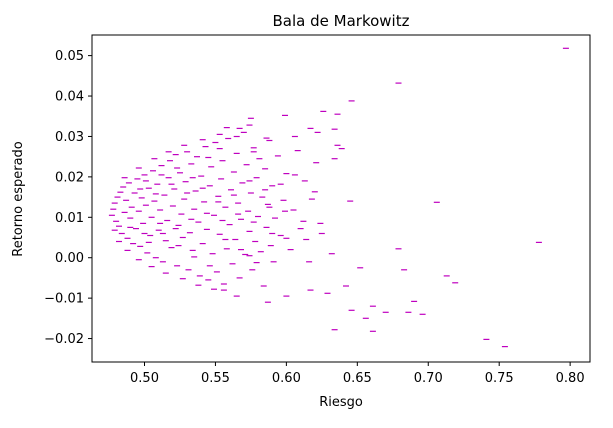 The height and width of the screenshot is (428, 613). What do you see at coordinates (341, 402) in the screenshot?
I see `x-axis-title: Riesgo` at bounding box center [341, 402].